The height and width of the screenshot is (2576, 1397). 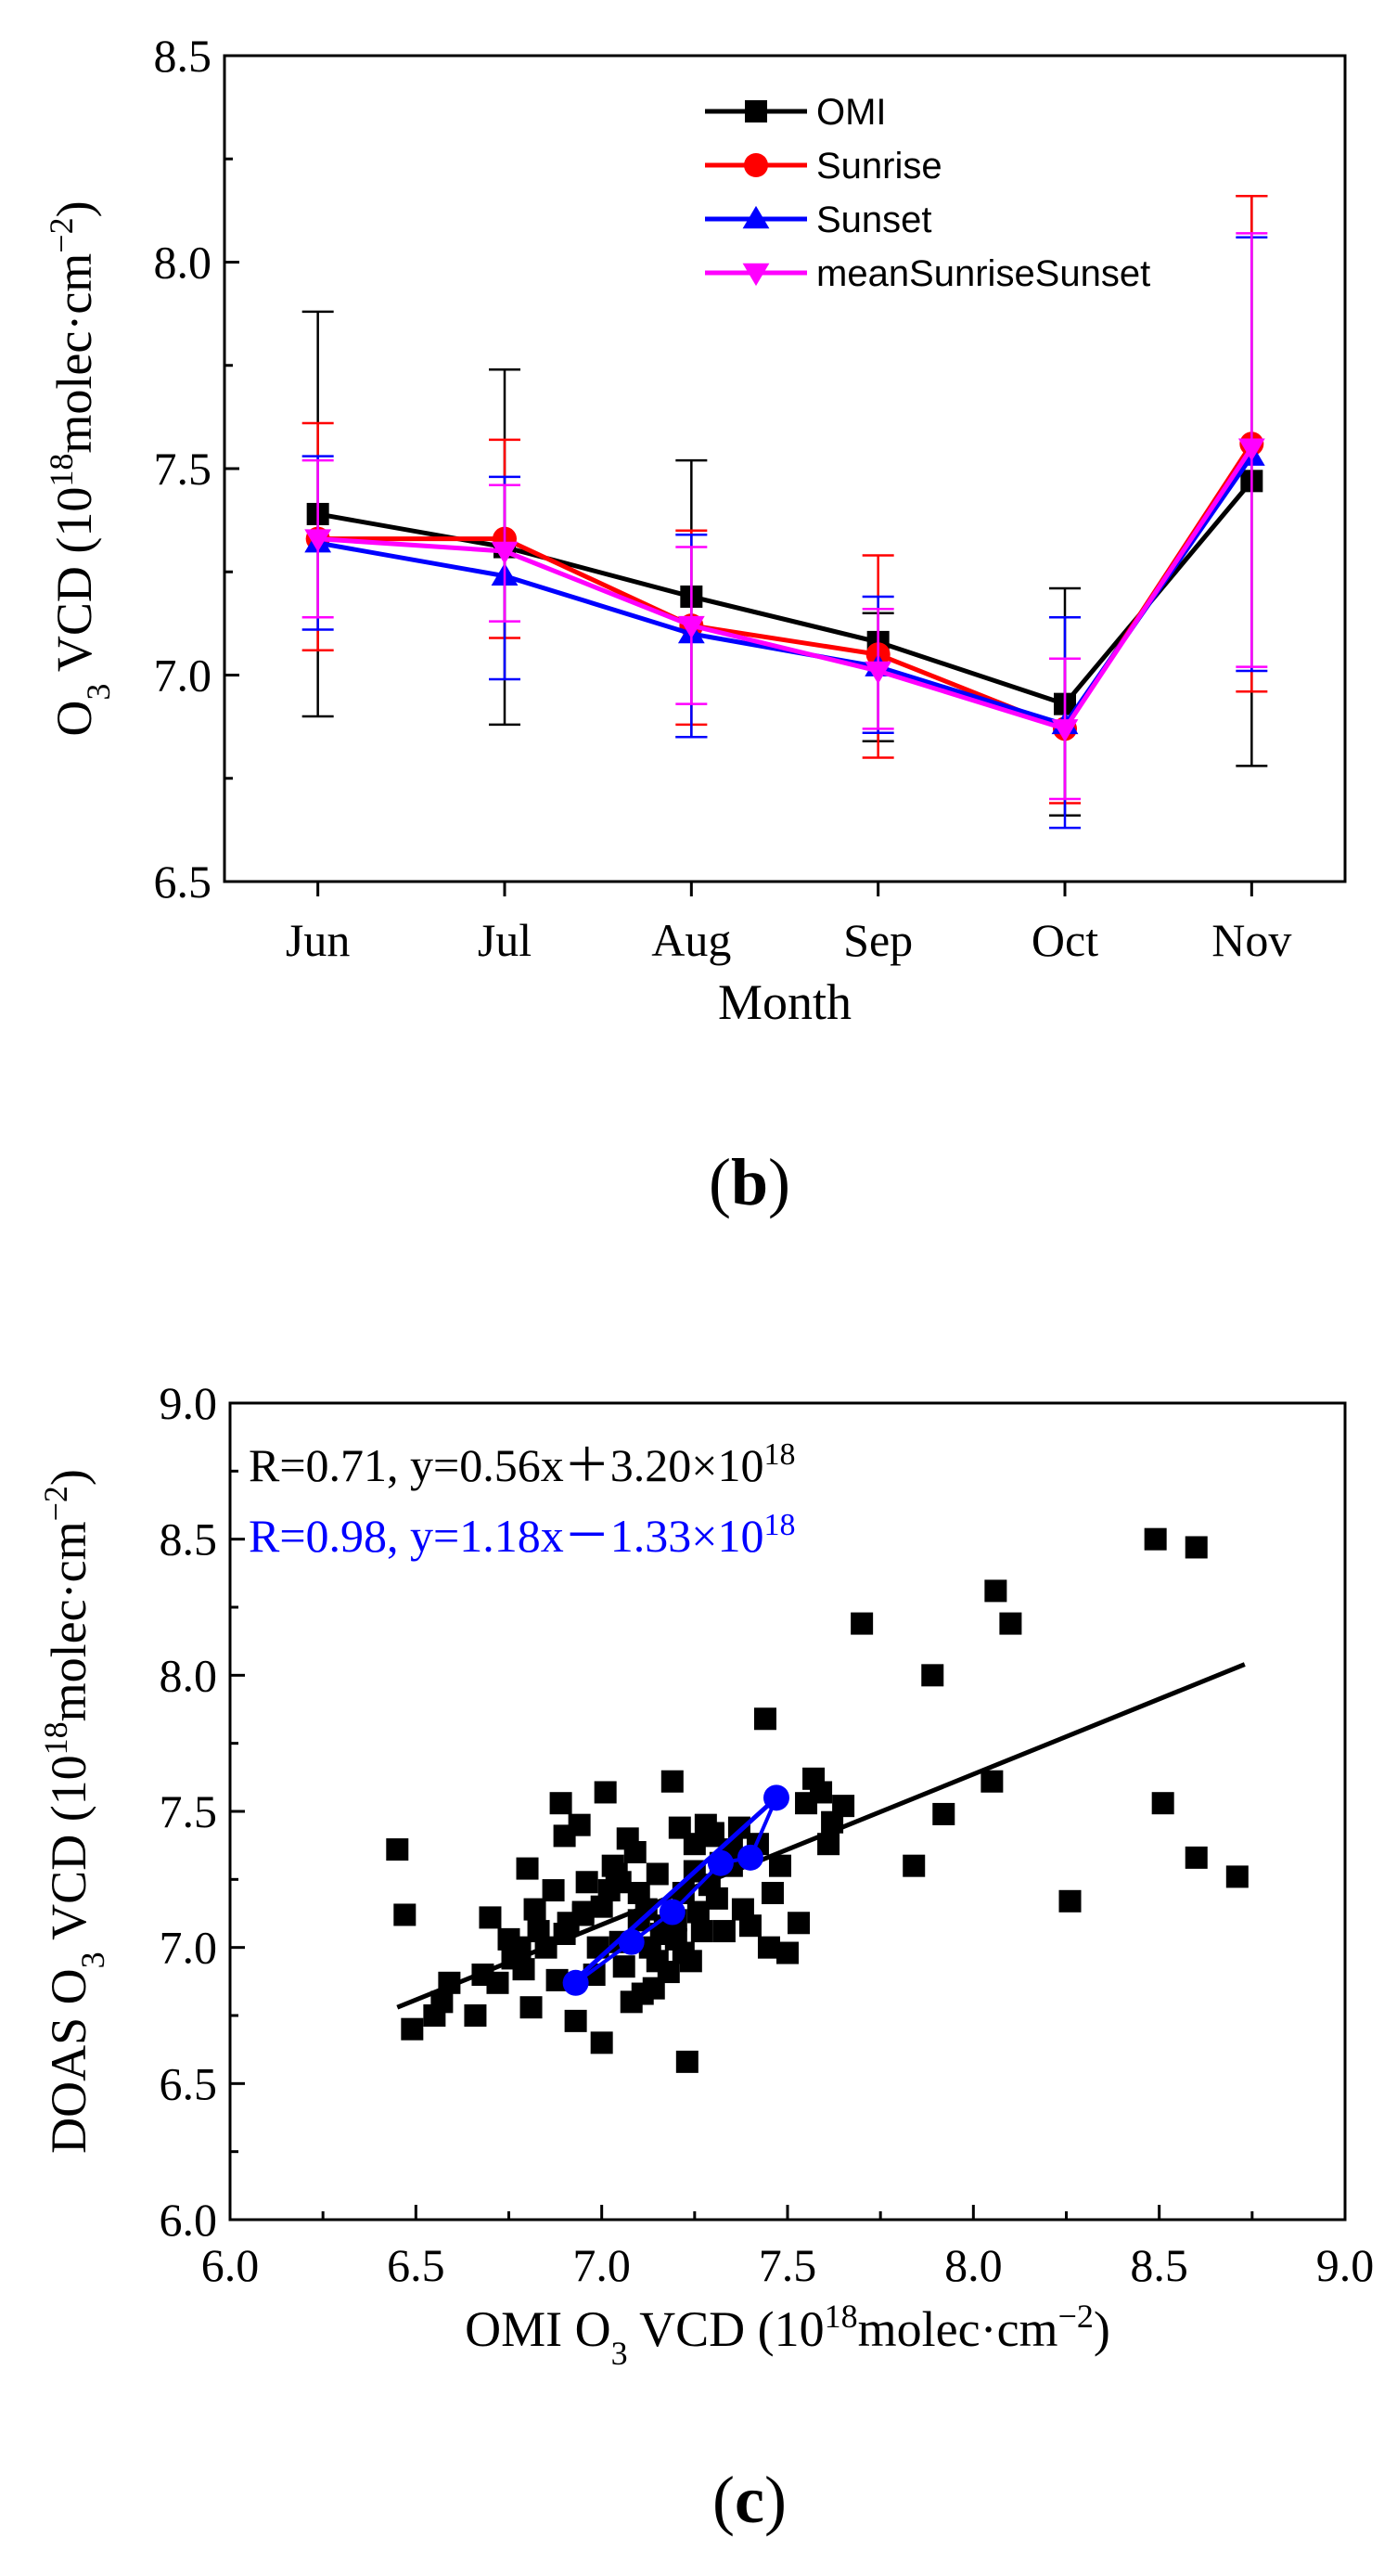 What do you see at coordinates (1345, 2265) in the screenshot?
I see `x-tick-label: 9.0` at bounding box center [1345, 2265].